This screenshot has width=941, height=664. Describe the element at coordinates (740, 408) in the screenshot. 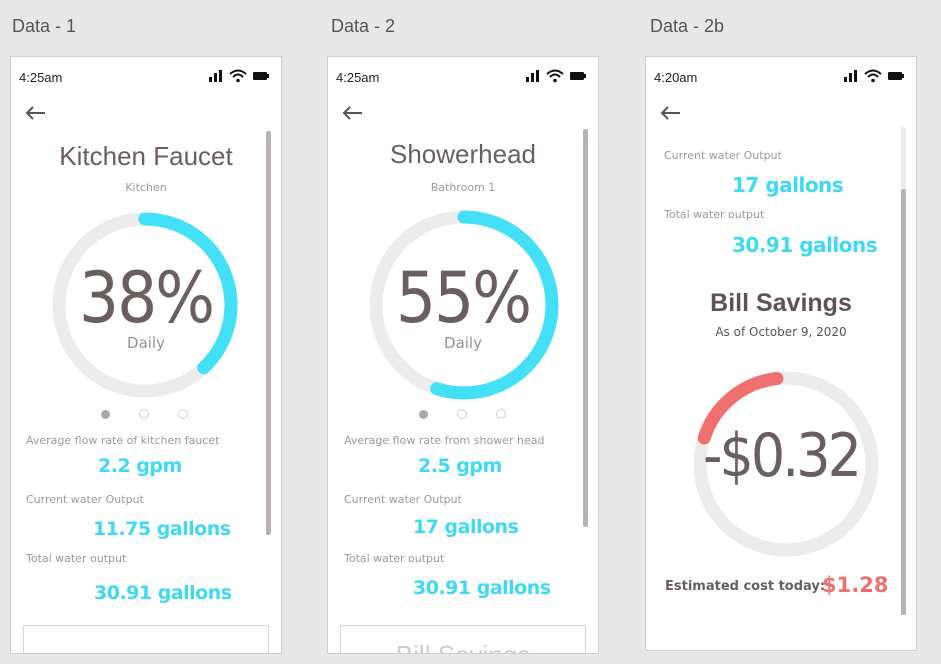

I see `savings-ring-arc` at that location.